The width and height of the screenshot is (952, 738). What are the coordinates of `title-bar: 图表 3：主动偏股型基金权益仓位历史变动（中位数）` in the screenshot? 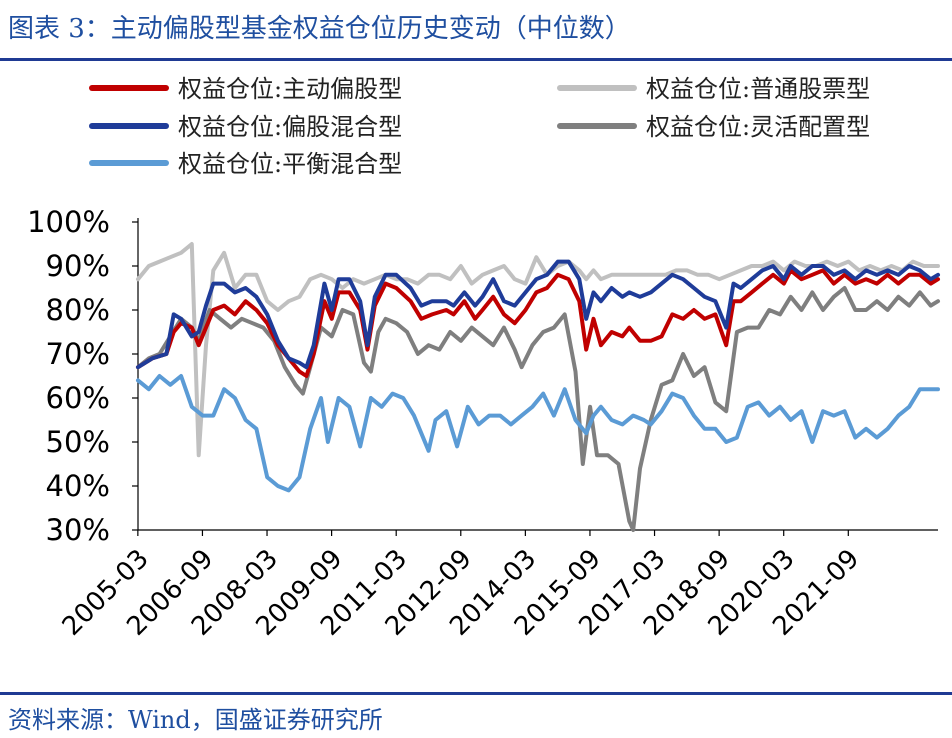 It's located at (476, 30).